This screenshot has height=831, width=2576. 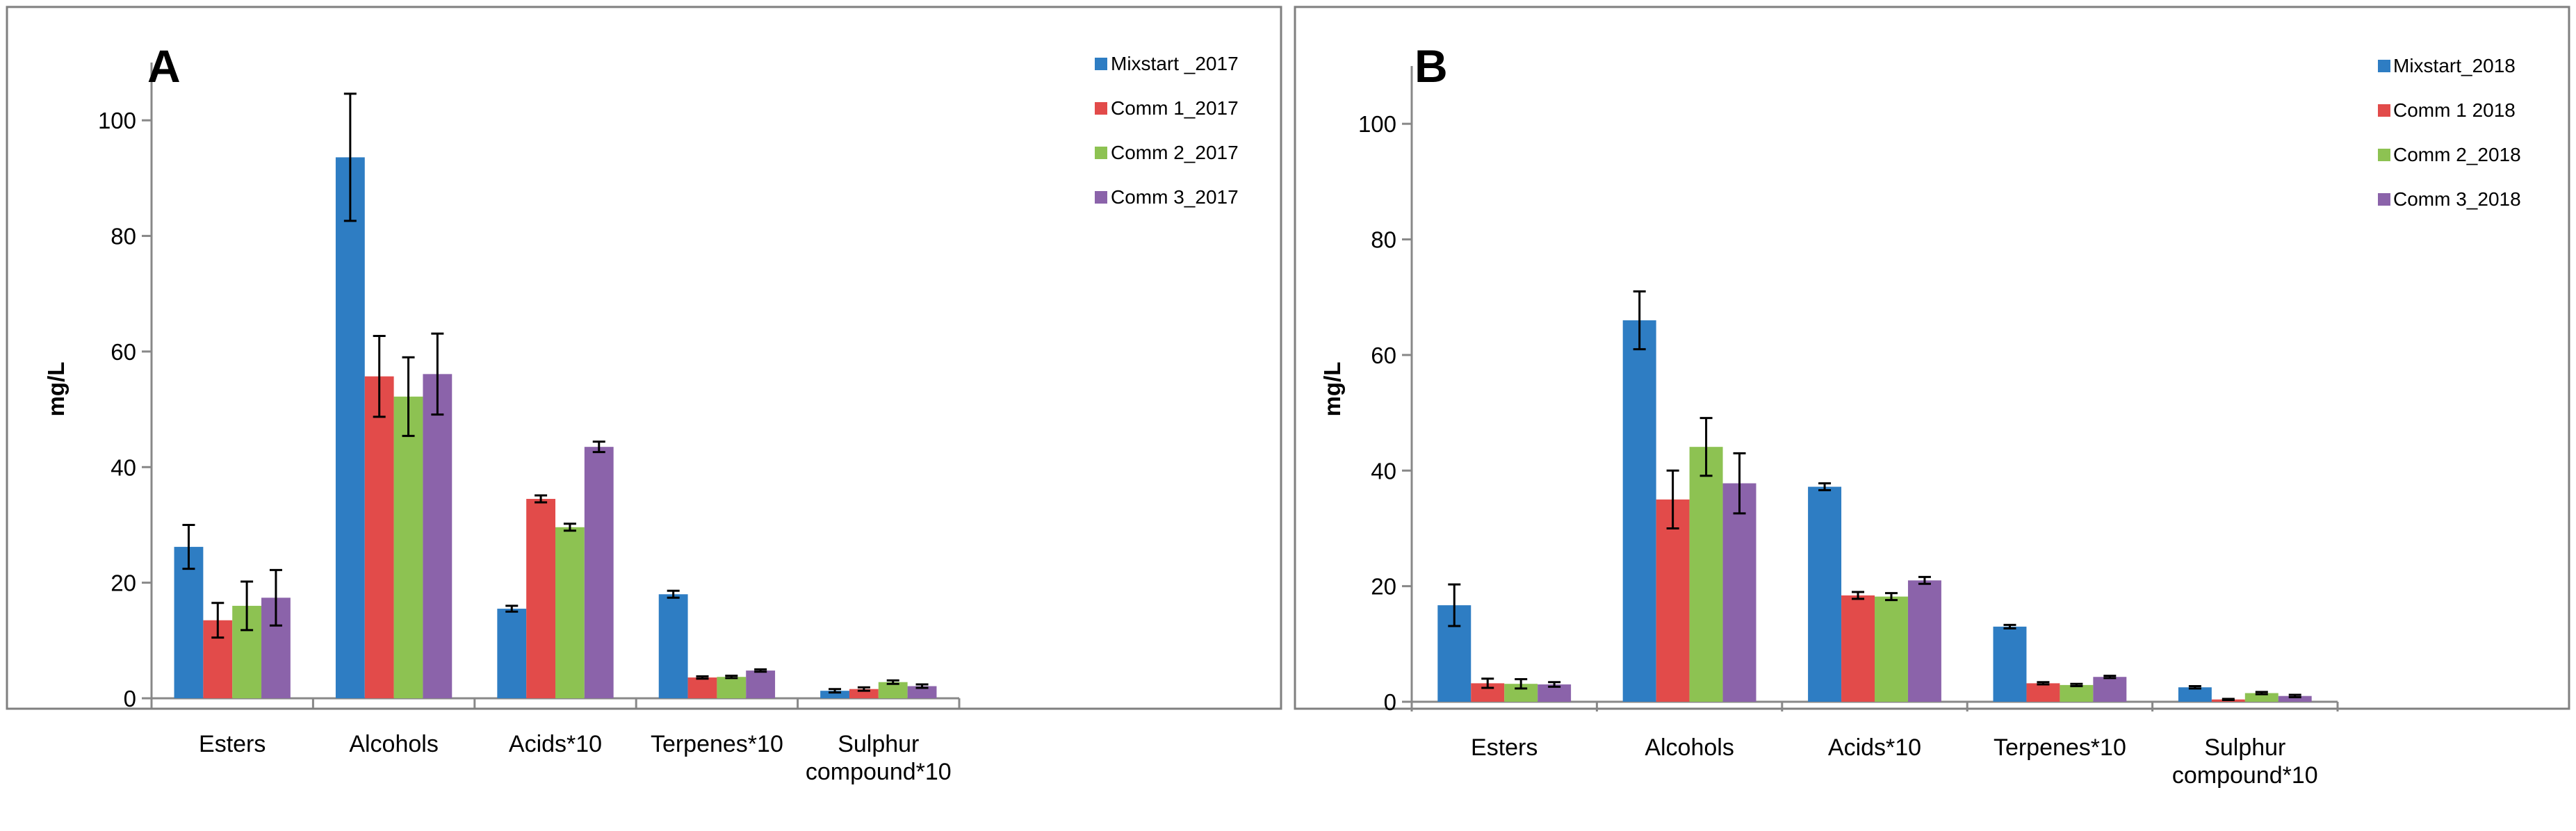 What do you see at coordinates (879, 772) in the screenshot?
I see `chart-a-category-label: compound*10` at bounding box center [879, 772].